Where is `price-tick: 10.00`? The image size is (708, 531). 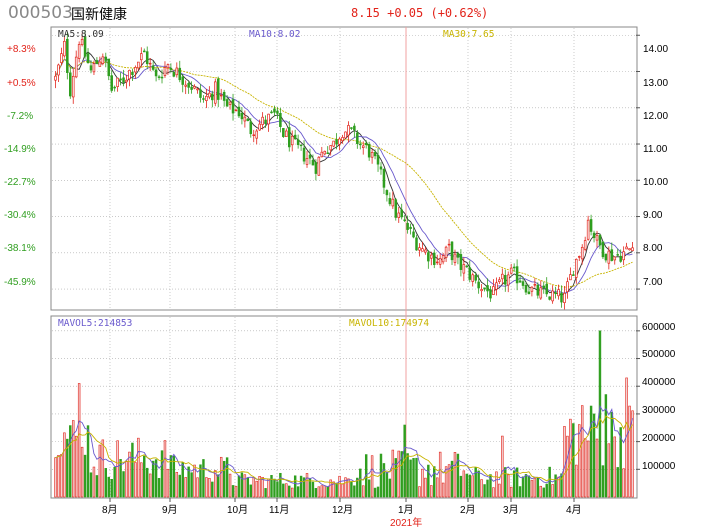
price-tick: 10.00 is located at coordinates (655, 182).